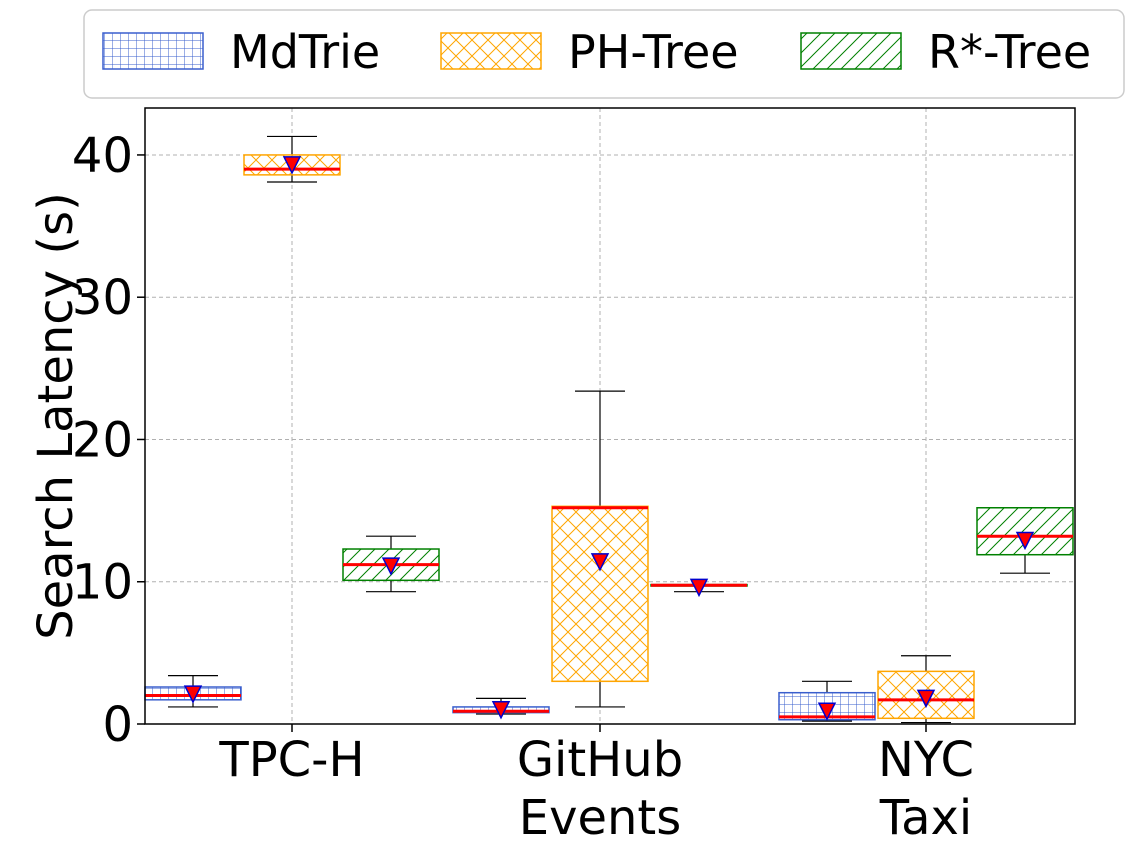  What do you see at coordinates (102, 440) in the screenshot?
I see `y-tick-label: 20` at bounding box center [102, 440].